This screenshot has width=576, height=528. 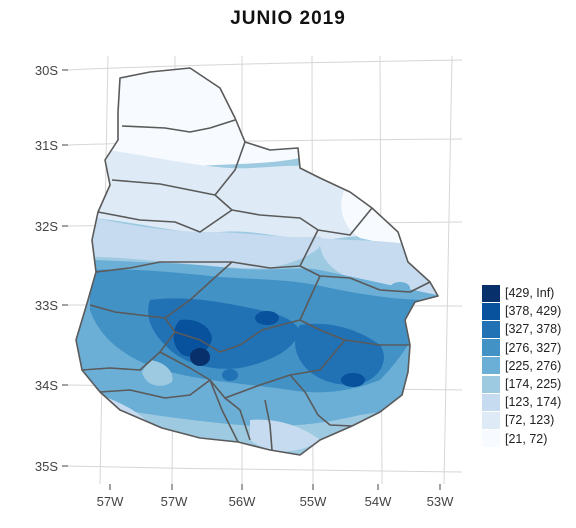 I want to click on legend-item: [72, 123), so click(x=521, y=420).